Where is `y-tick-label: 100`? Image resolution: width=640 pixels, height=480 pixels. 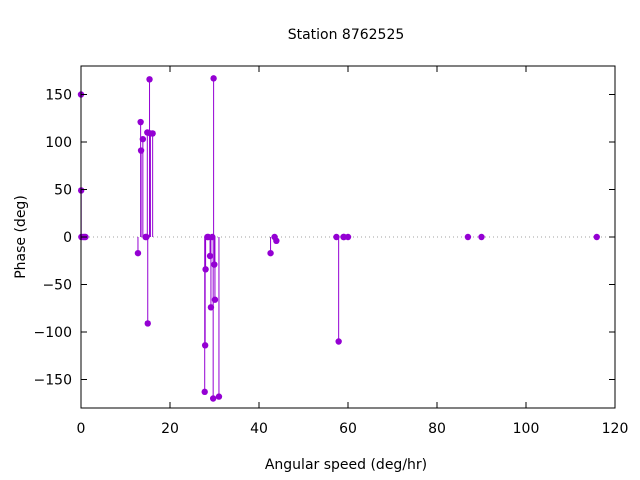
y-tick-label: 100 is located at coordinates (58, 143).